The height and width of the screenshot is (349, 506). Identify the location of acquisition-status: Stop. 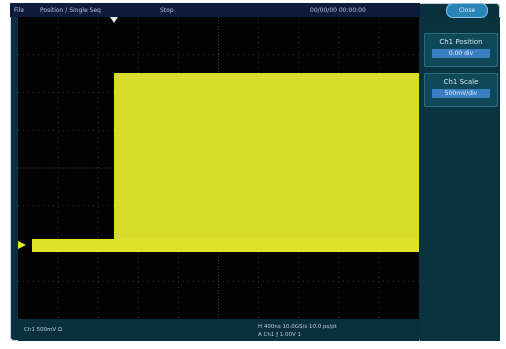
(167, 10).